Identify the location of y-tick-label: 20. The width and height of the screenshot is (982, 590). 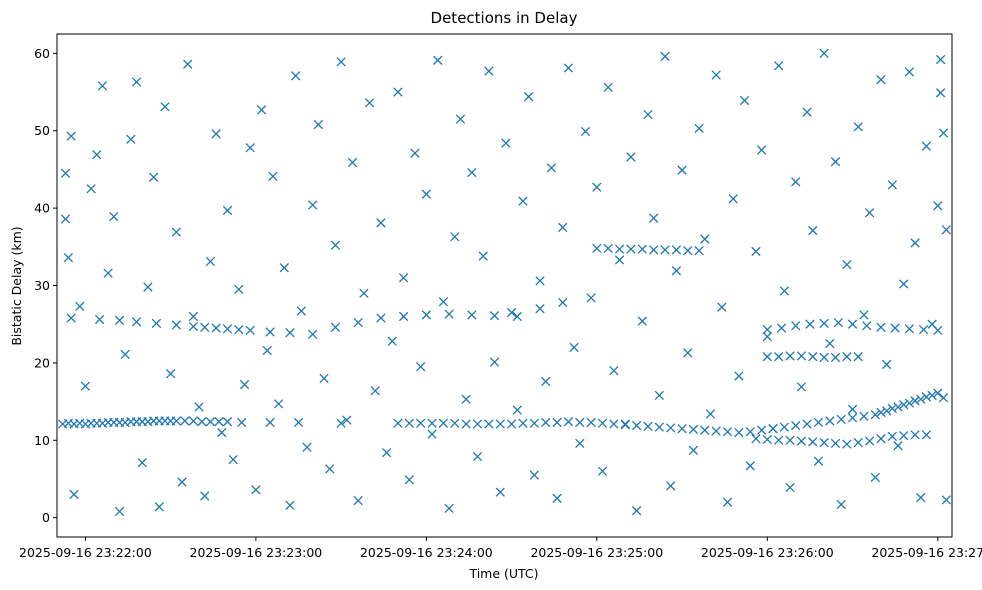
(42, 362).